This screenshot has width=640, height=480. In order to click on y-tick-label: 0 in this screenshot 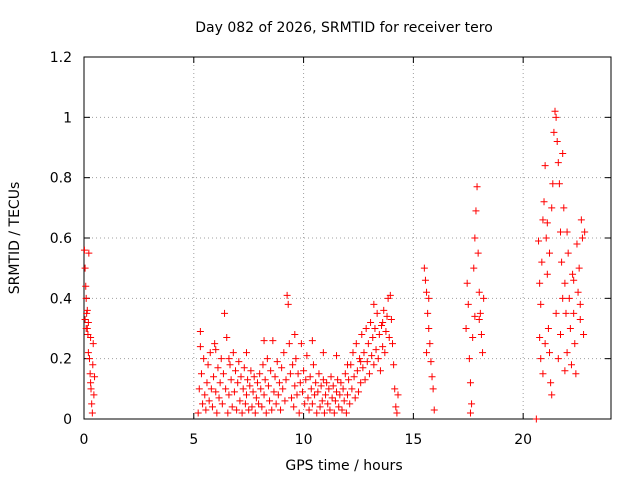, I will do `click(67, 420)`.